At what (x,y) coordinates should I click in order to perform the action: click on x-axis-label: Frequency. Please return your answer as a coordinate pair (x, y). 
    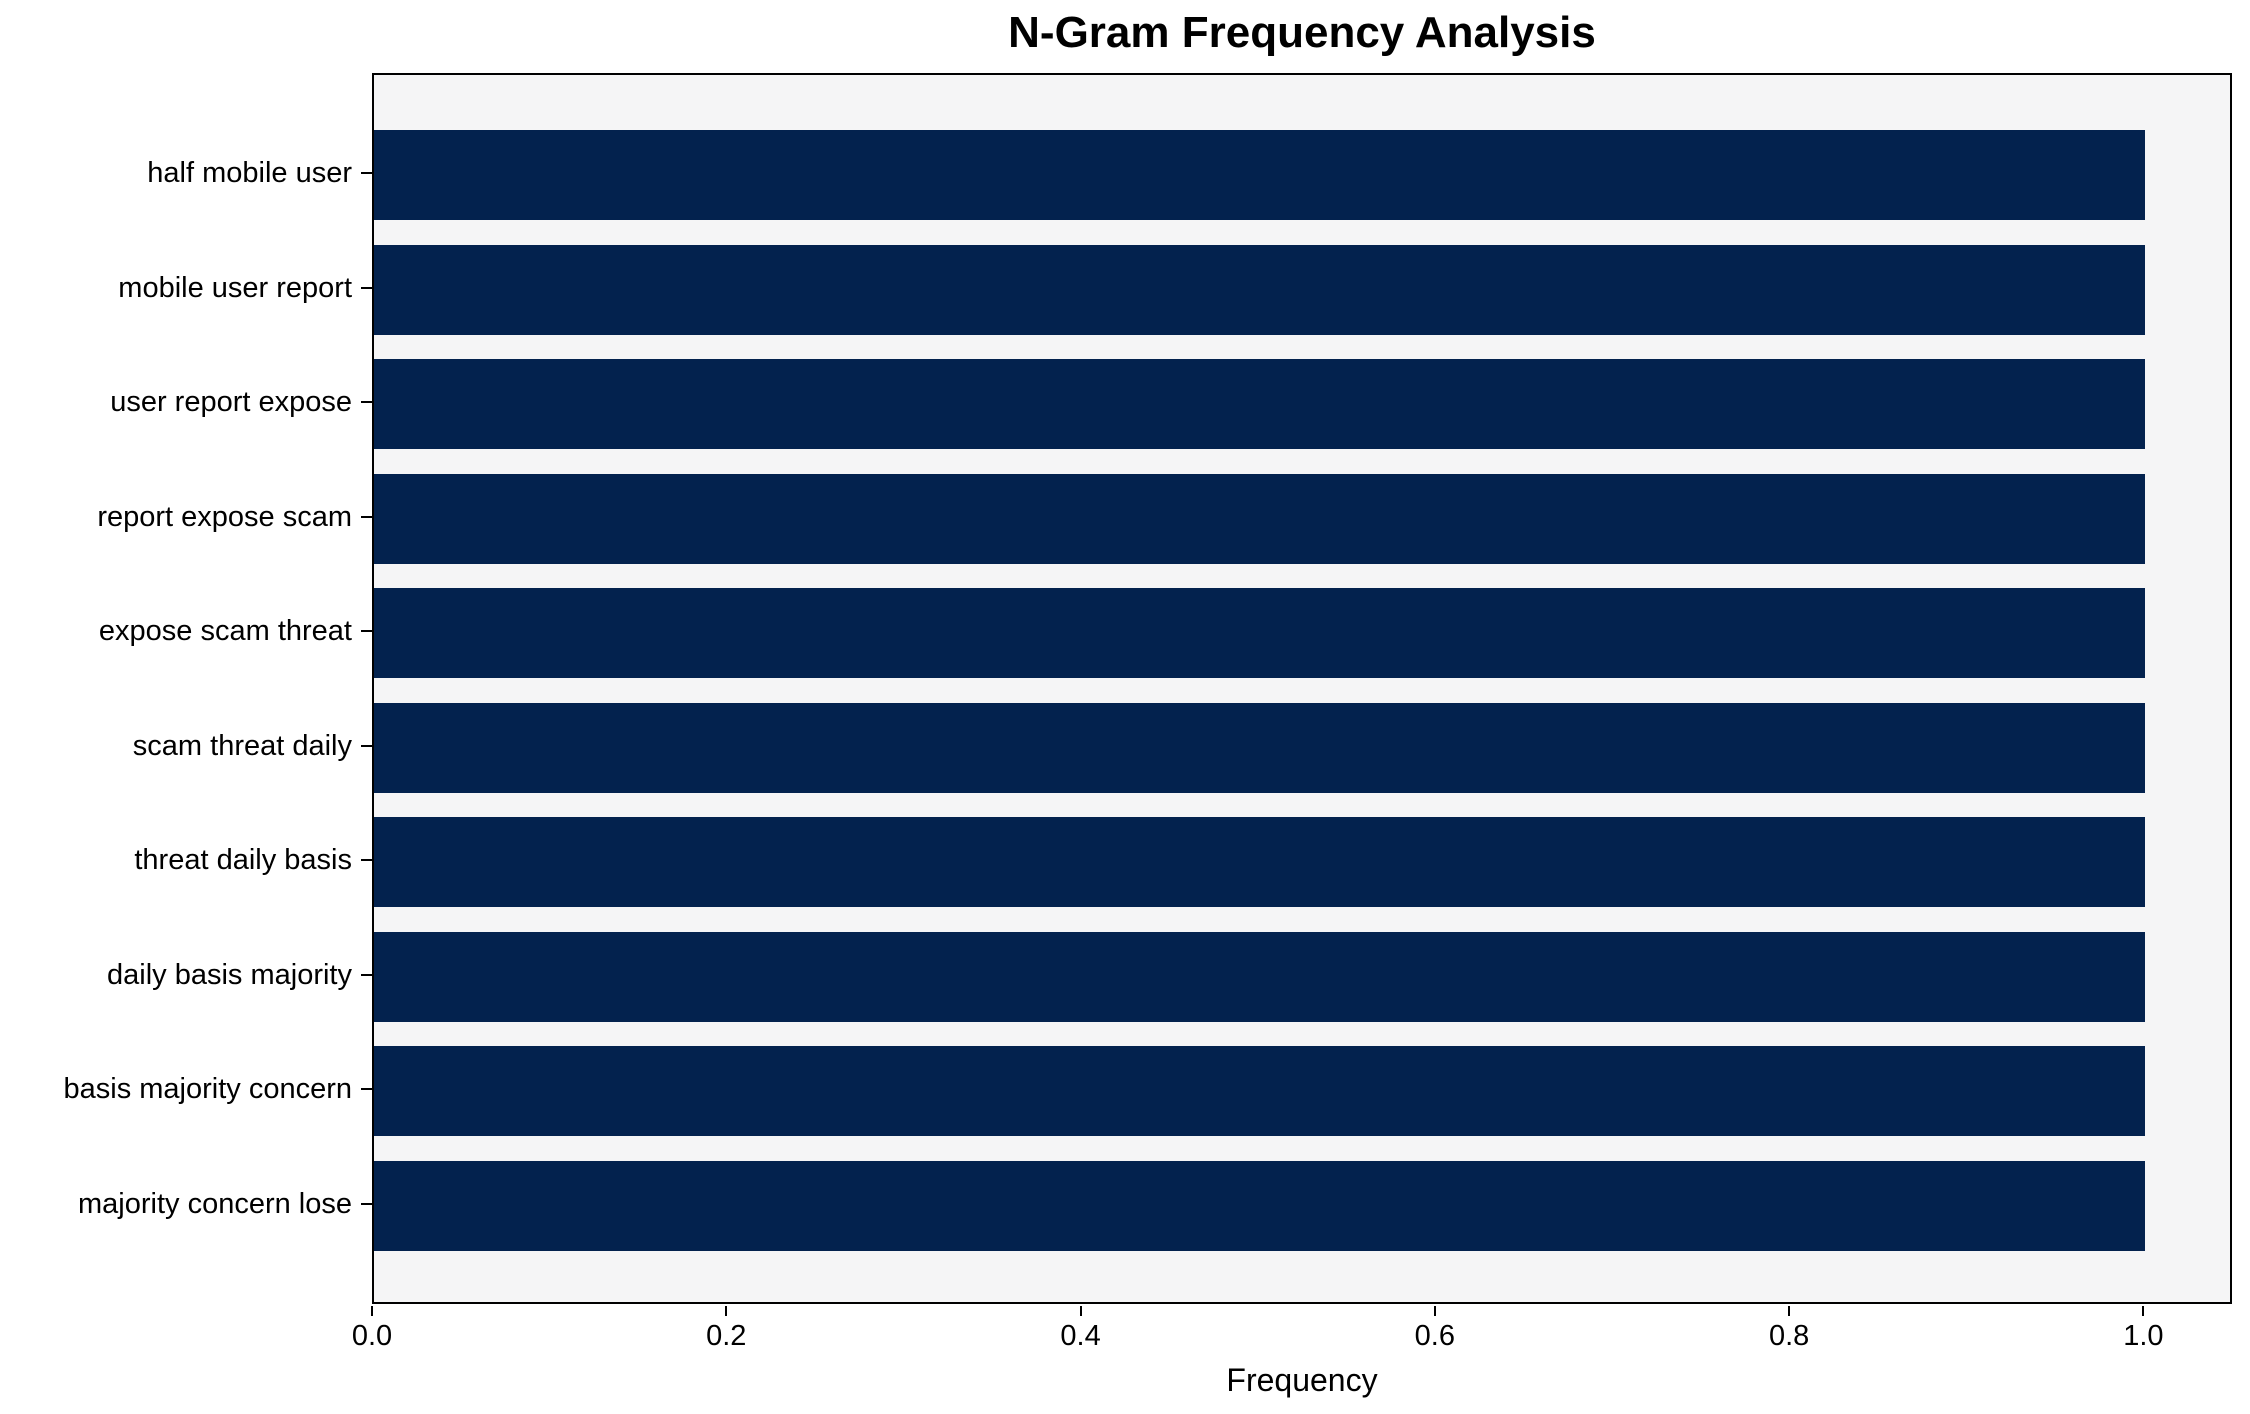
    Looking at the image, I should click on (1302, 1380).